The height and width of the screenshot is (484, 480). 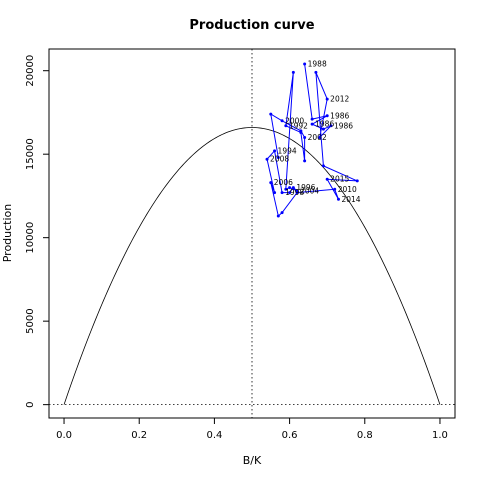 What do you see at coordinates (214, 435) in the screenshot?
I see `x-tick-label: 0.4` at bounding box center [214, 435].